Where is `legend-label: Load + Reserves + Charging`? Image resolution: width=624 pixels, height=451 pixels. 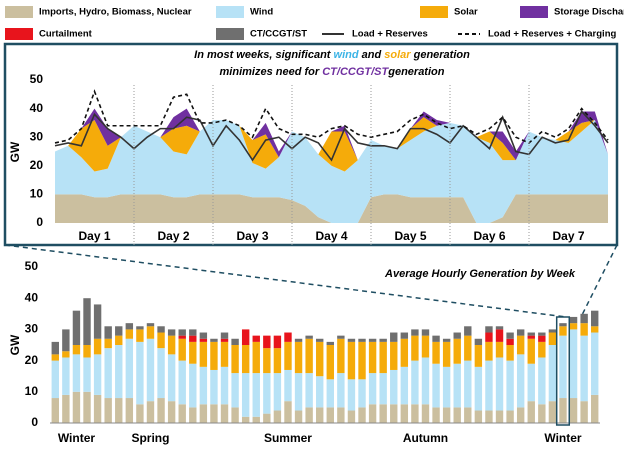
legend-label: Load + Reserves + Charging is located at coordinates (552, 34).